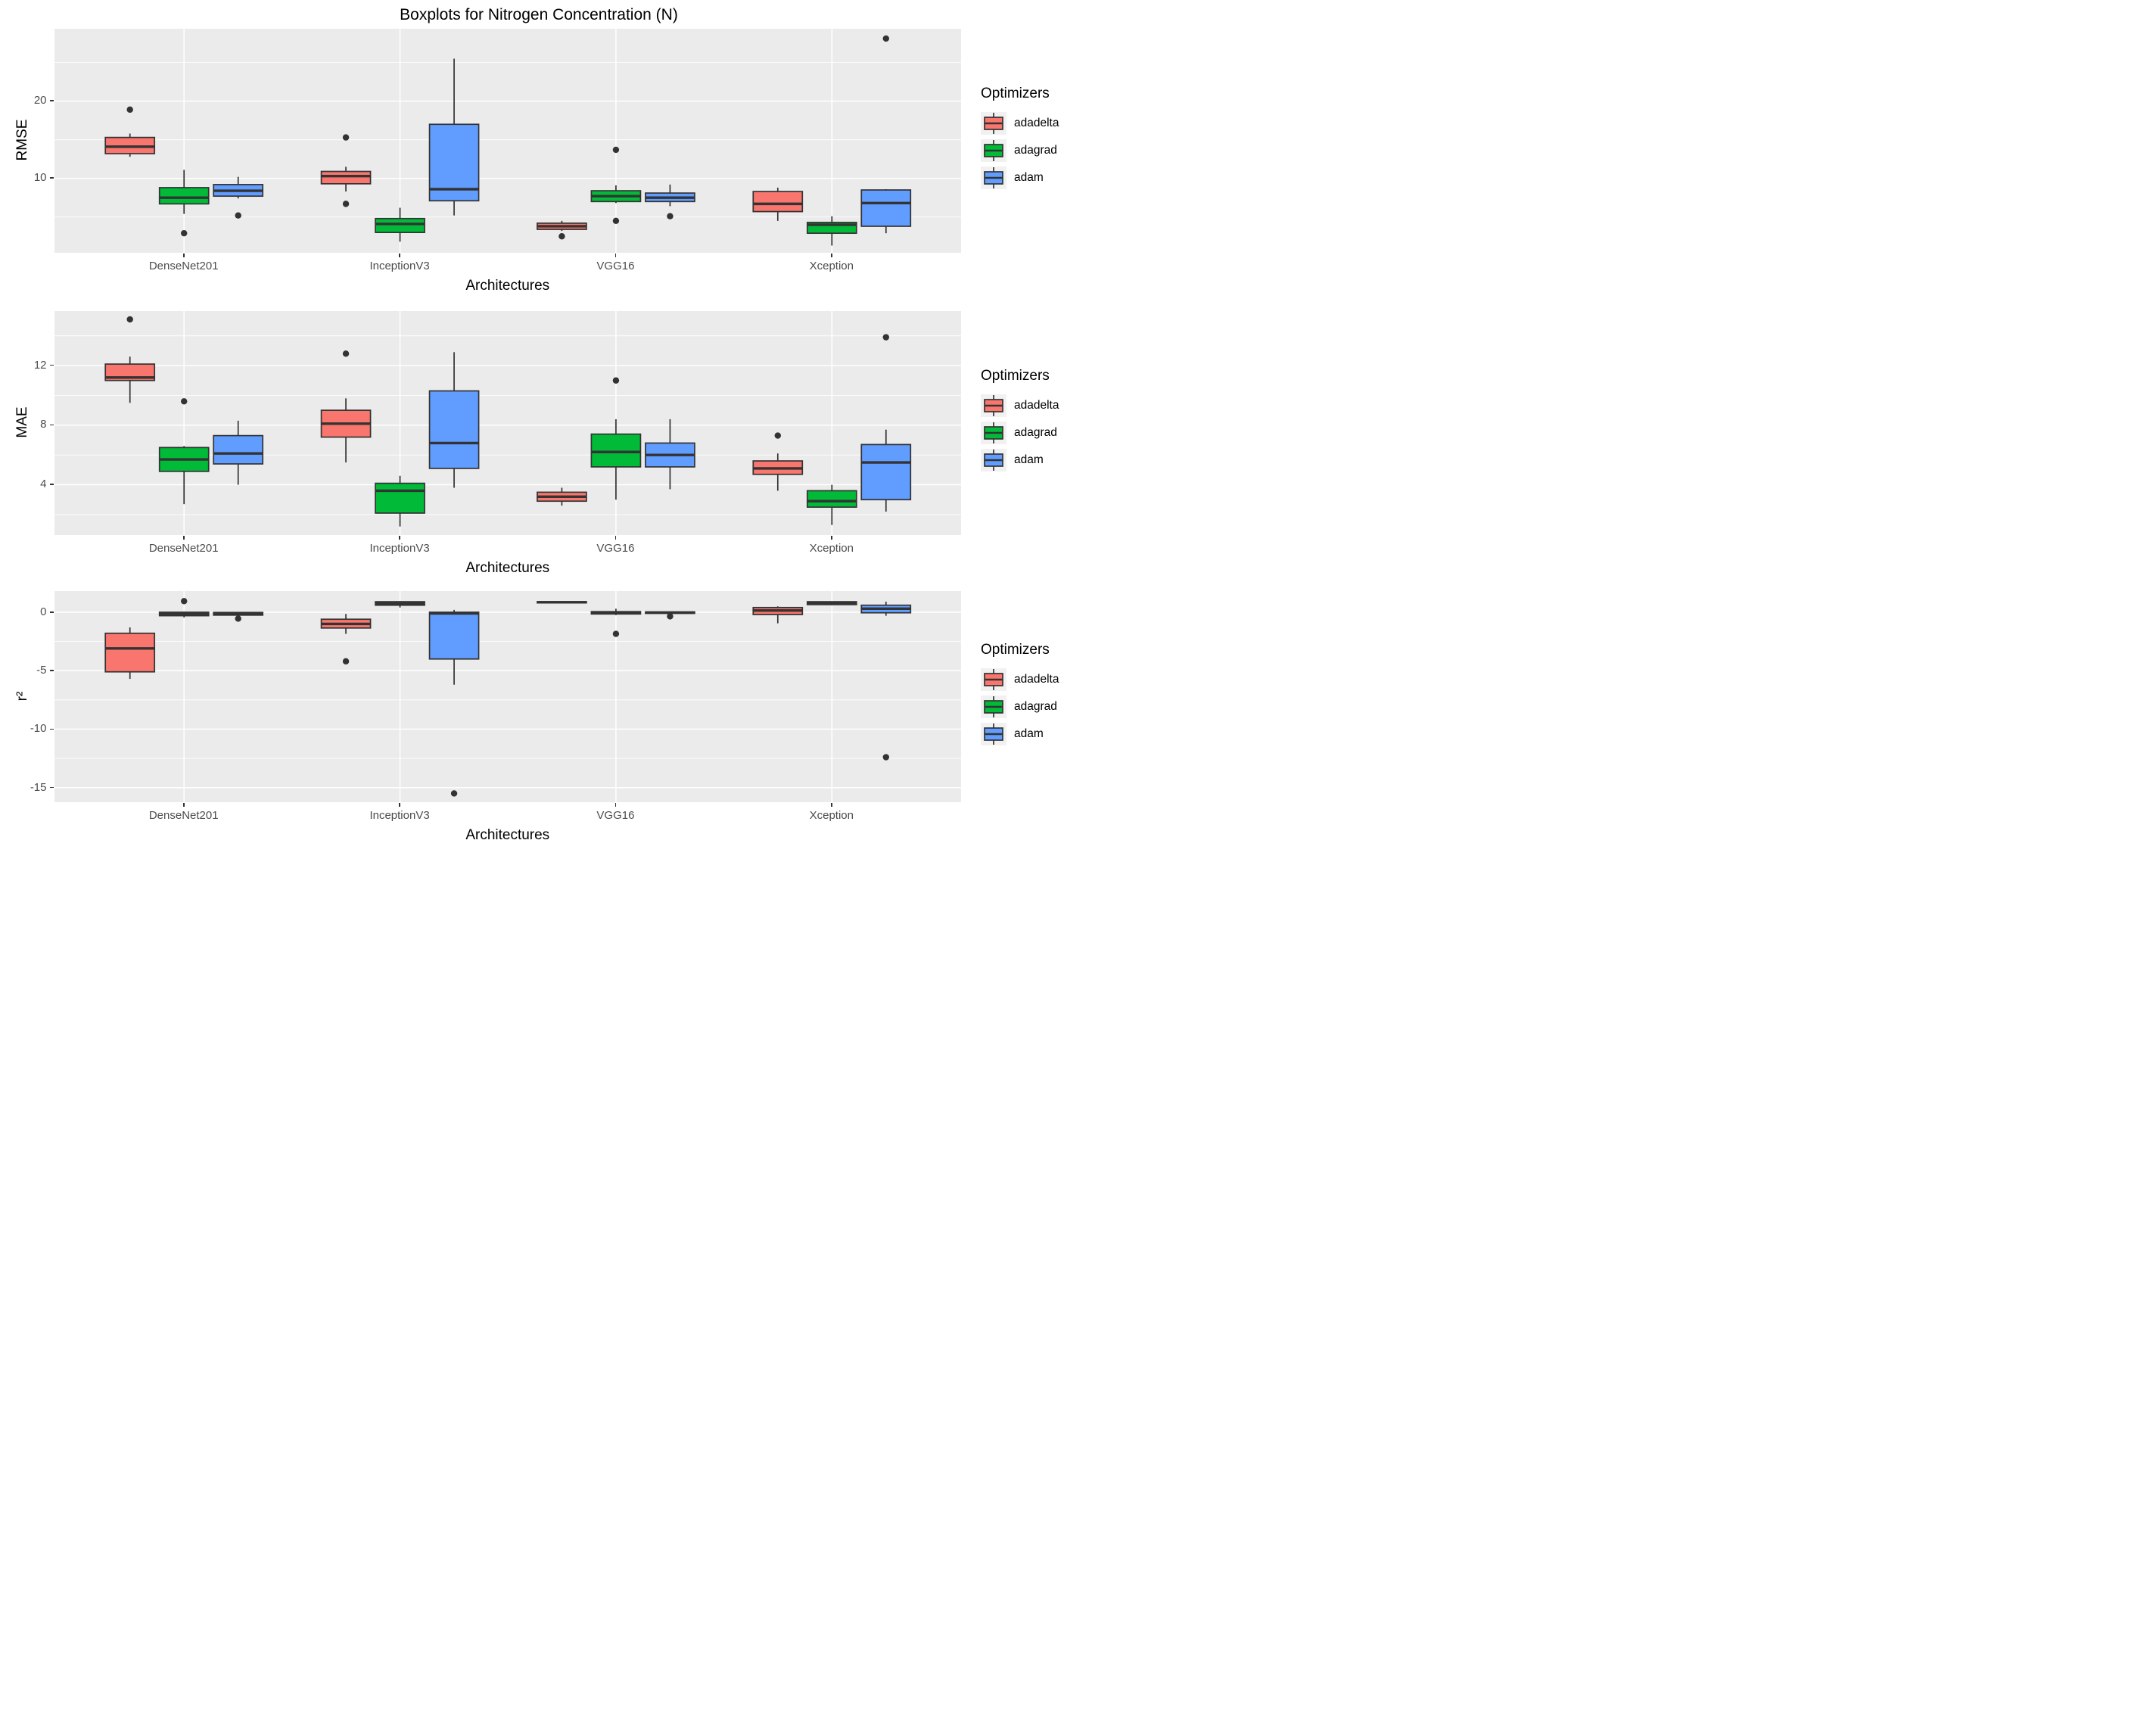  I want to click on axis-title-y-r2: r², so click(22, 696).